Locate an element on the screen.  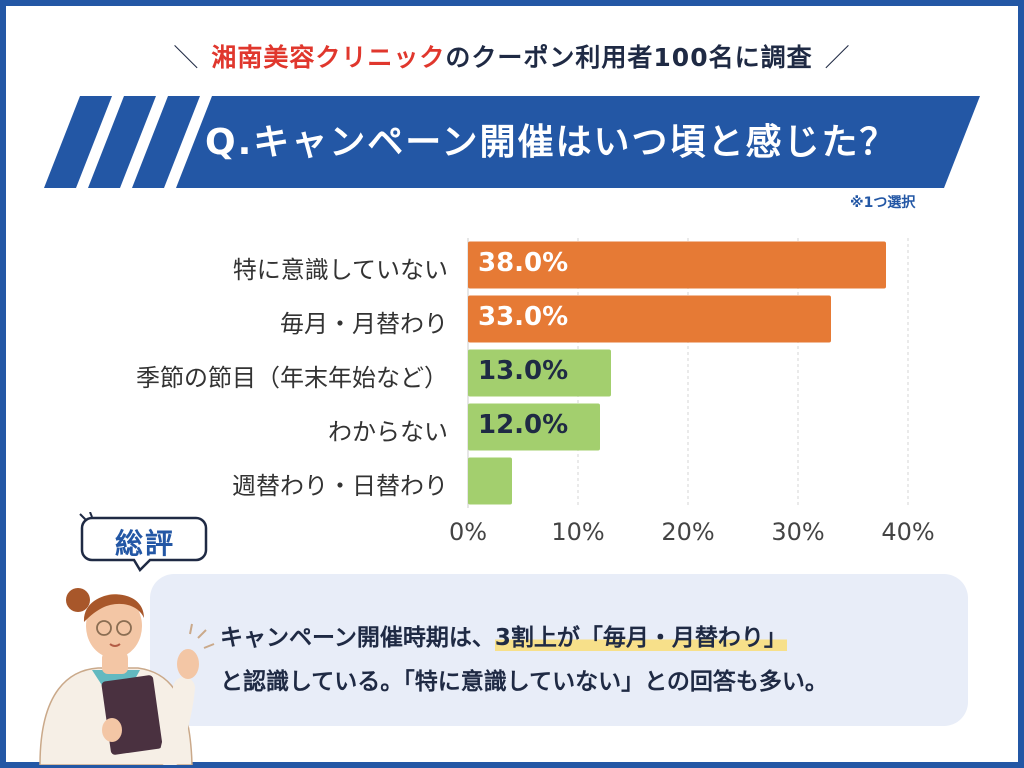
subtitle-text: のクーポン利用者100名に調査 is located at coordinates (629, 57).